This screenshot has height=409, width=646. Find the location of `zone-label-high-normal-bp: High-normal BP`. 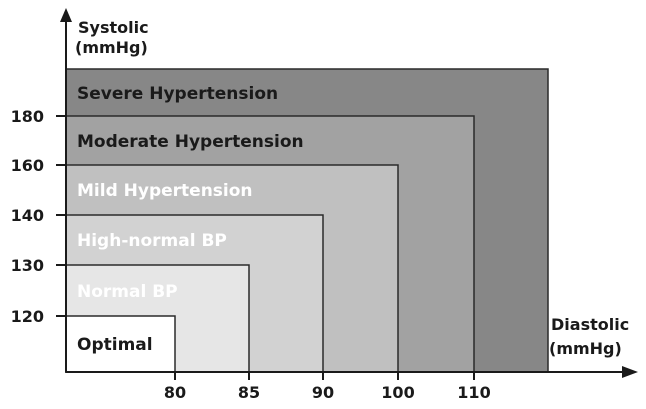

zone-label-high-normal-bp: High-normal BP is located at coordinates (152, 241).